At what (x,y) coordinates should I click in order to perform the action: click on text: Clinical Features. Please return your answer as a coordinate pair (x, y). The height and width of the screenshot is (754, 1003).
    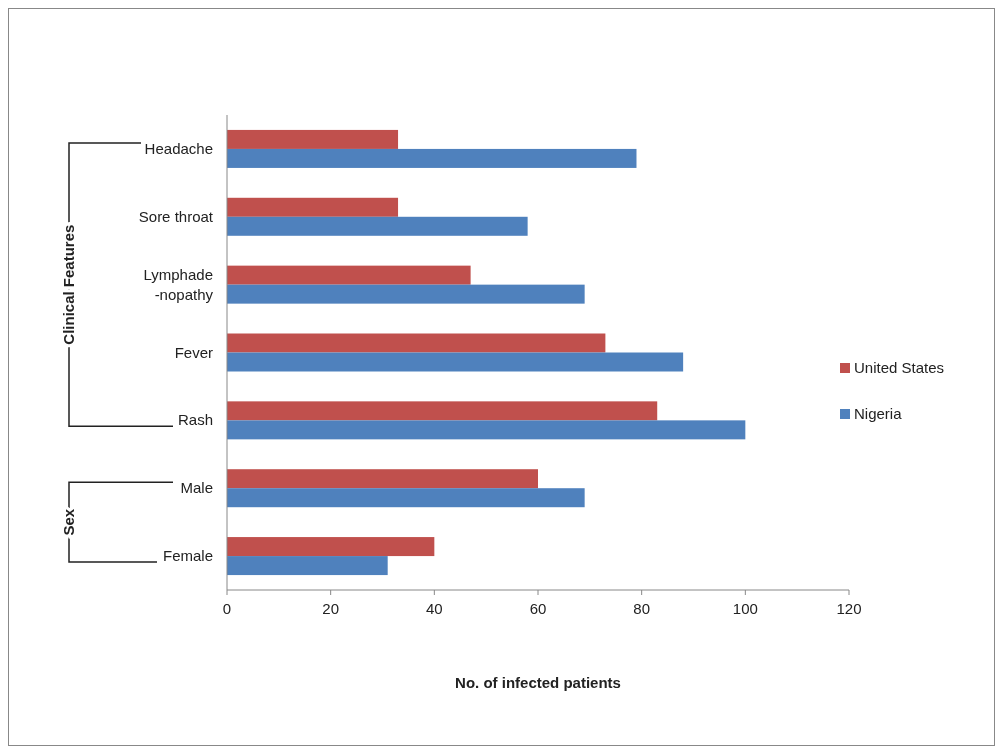
    Looking at the image, I should click on (68, 284).